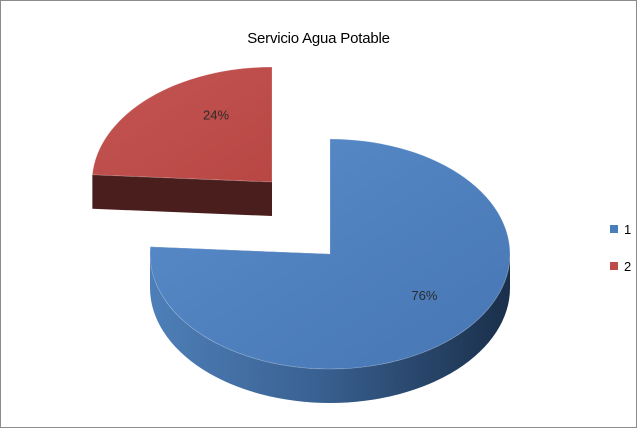  I want to click on legend-item-2: 2, so click(620, 266).